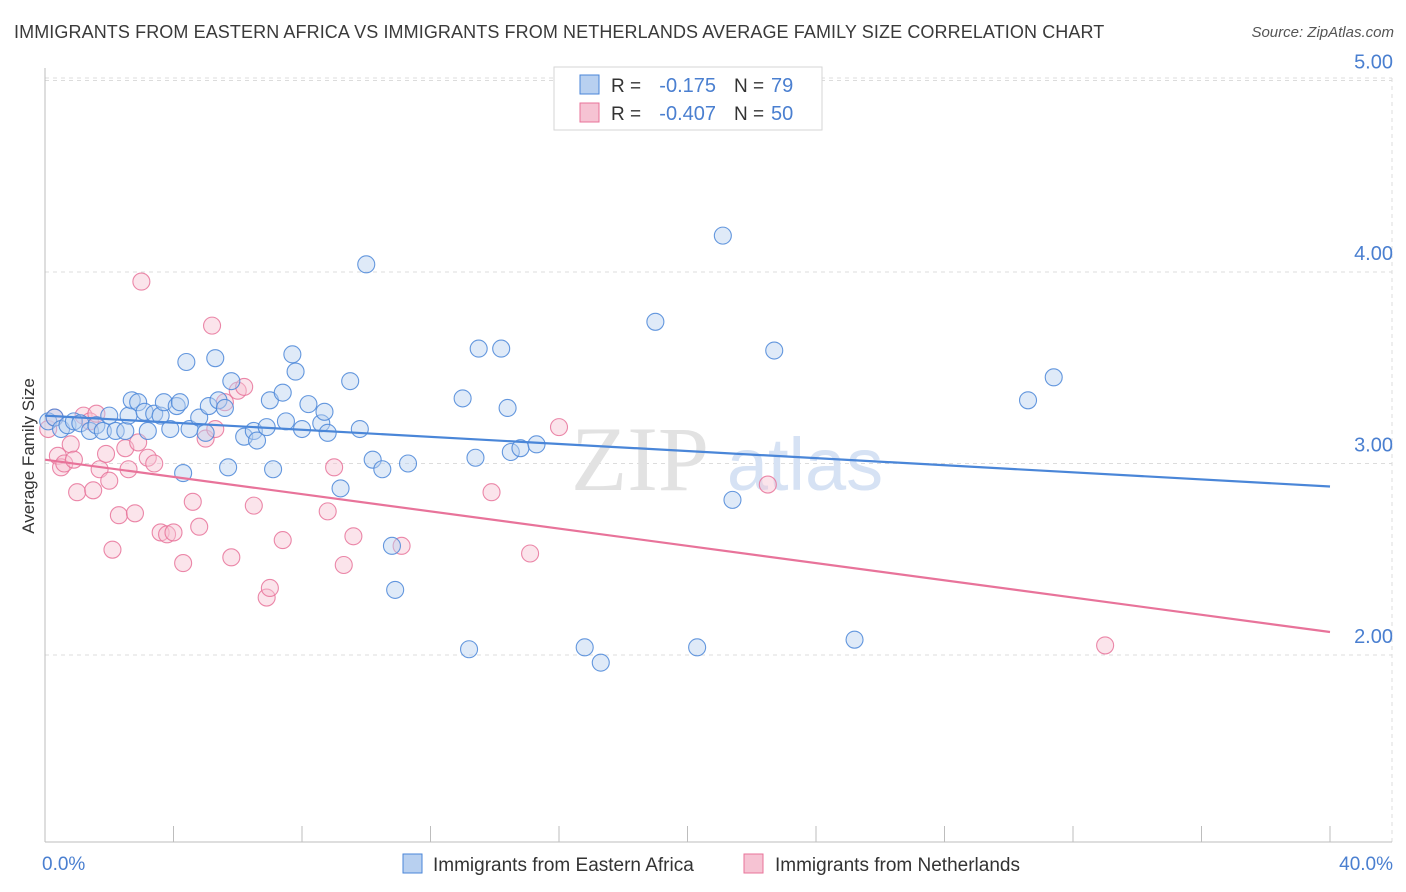 This screenshot has height=892, width=1406. Describe the element at coordinates (589, 84) in the screenshot. I see `legend-swatch-blue` at that location.